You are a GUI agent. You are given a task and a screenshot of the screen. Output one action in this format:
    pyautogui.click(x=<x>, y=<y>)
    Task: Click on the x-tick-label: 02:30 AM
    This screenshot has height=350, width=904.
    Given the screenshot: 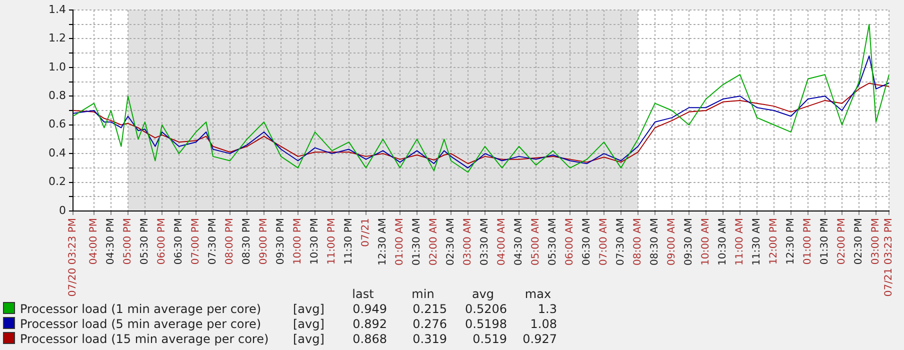 What is the action you would take?
    pyautogui.click(x=451, y=242)
    